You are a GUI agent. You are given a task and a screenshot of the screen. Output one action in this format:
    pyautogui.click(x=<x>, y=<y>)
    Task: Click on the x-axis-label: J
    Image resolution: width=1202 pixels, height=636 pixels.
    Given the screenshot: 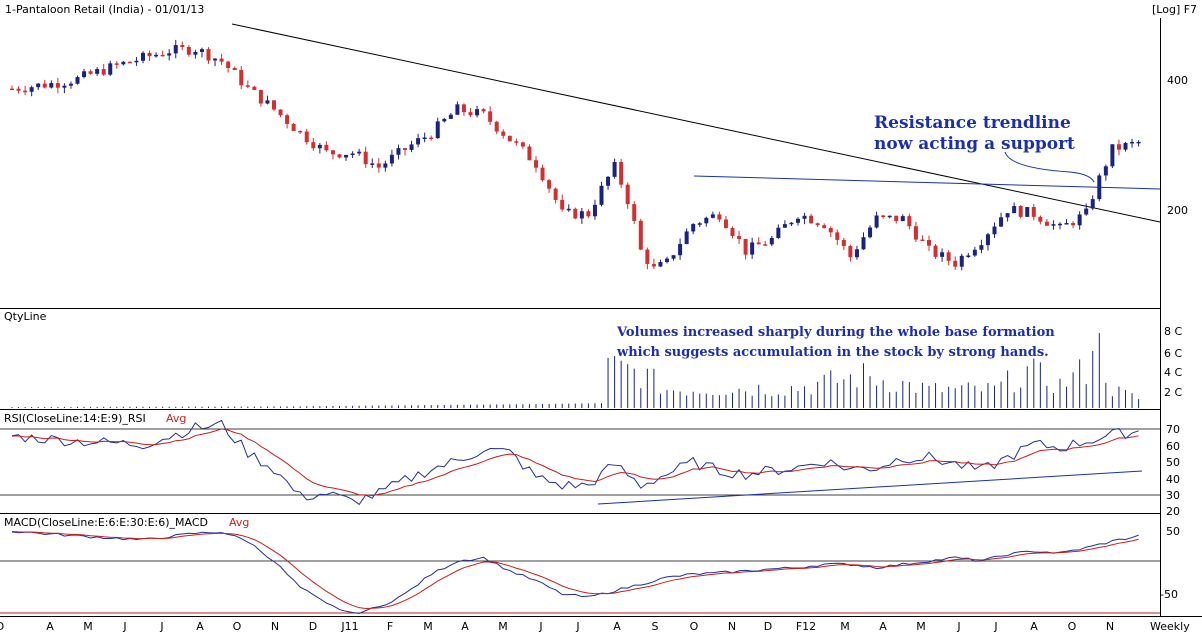 What is the action you would take?
    pyautogui.click(x=958, y=626)
    